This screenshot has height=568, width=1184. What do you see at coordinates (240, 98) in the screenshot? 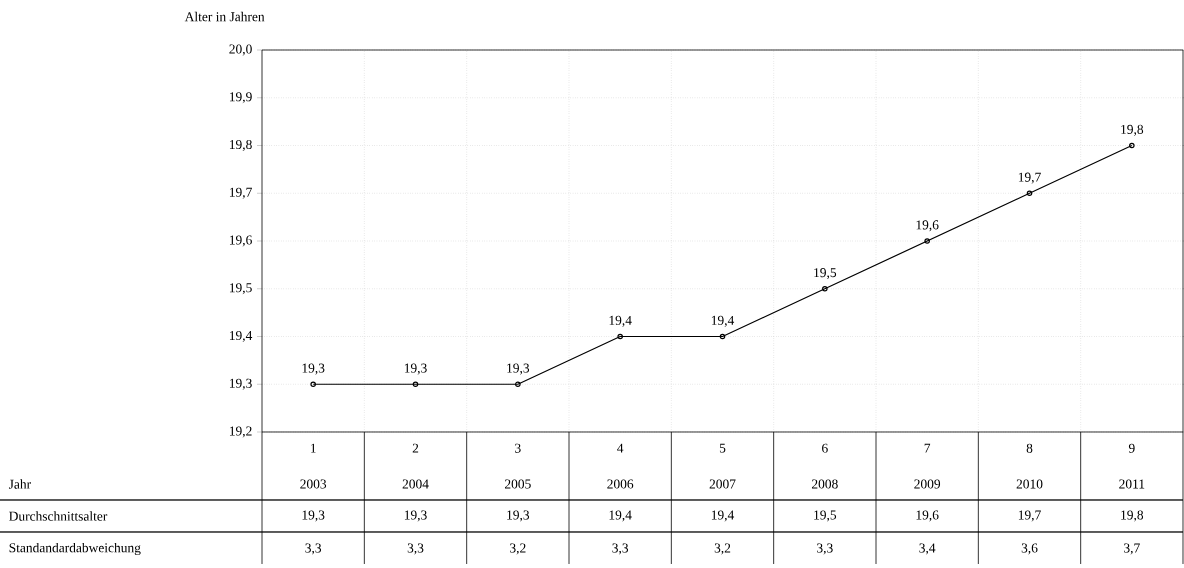
I see `y-tick-label: 19,9` at bounding box center [240, 98].